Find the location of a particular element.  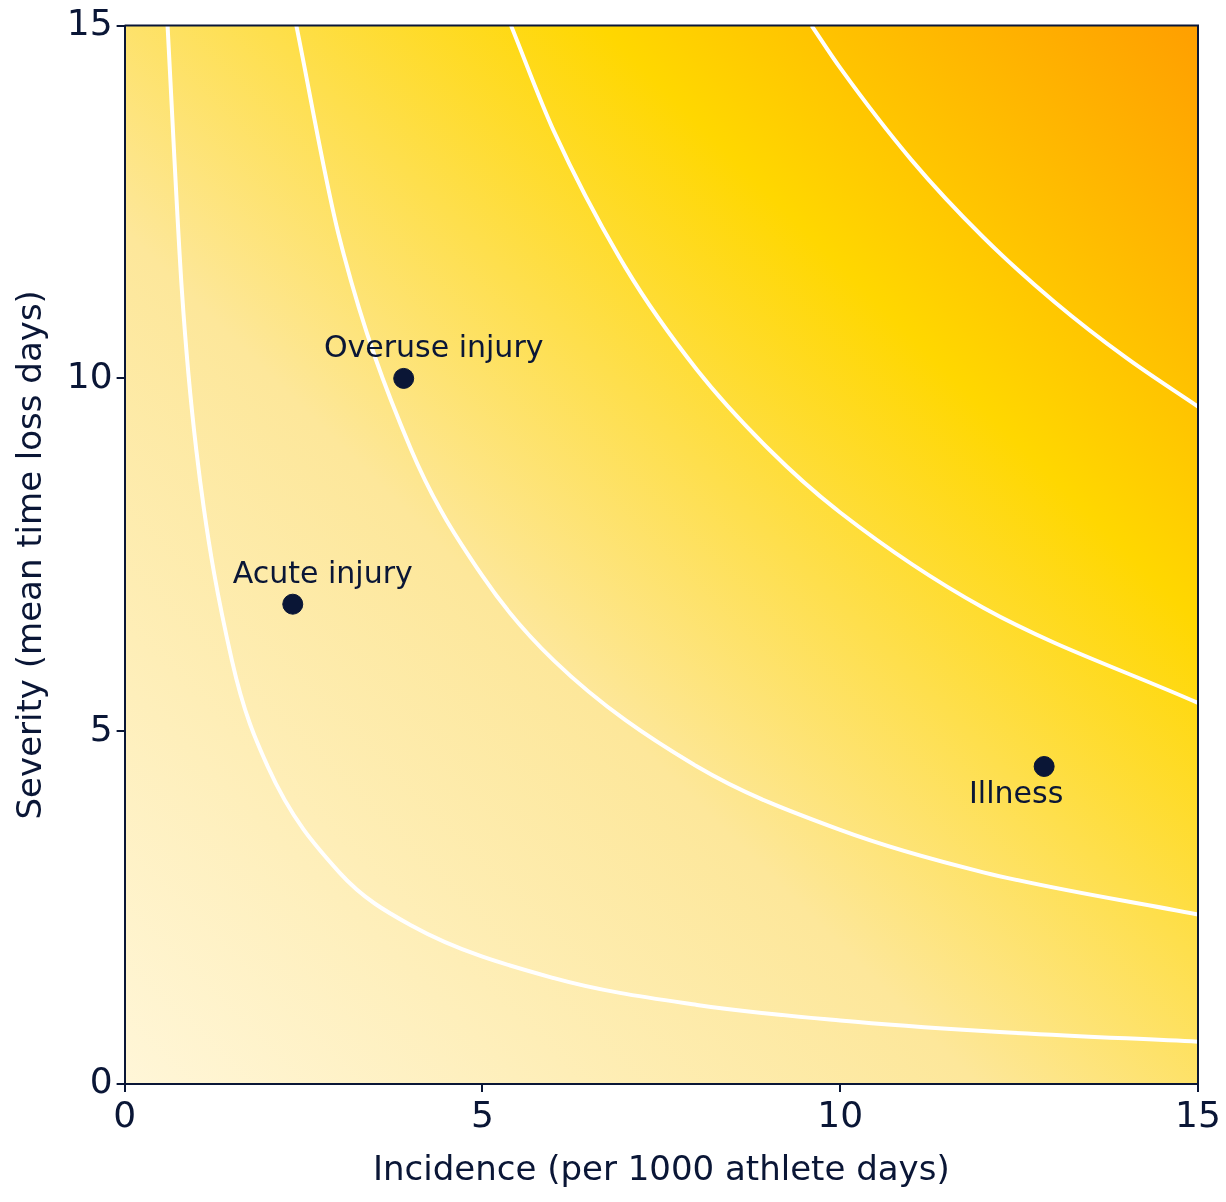

x-tick-label: 15 is located at coordinates (1198, 1114).